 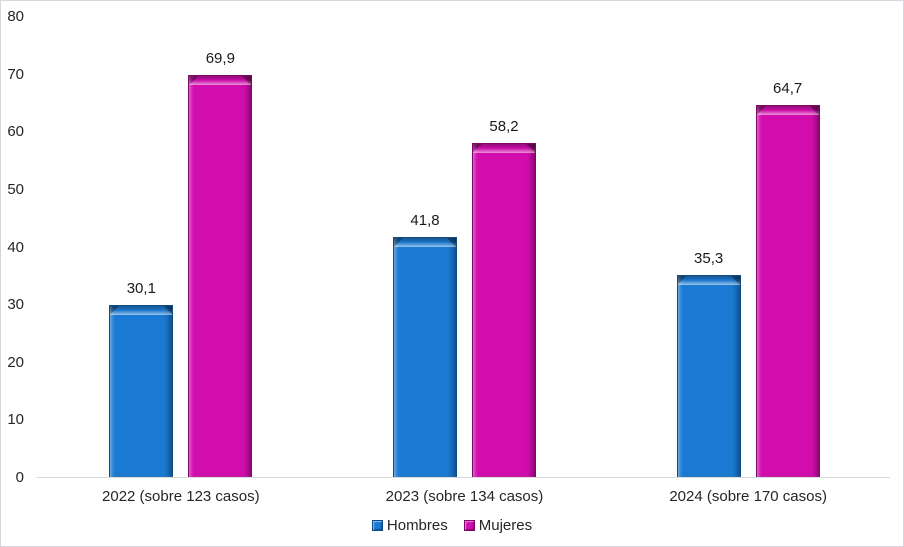 I want to click on bar-value-label: 30,1, so click(x=141, y=288).